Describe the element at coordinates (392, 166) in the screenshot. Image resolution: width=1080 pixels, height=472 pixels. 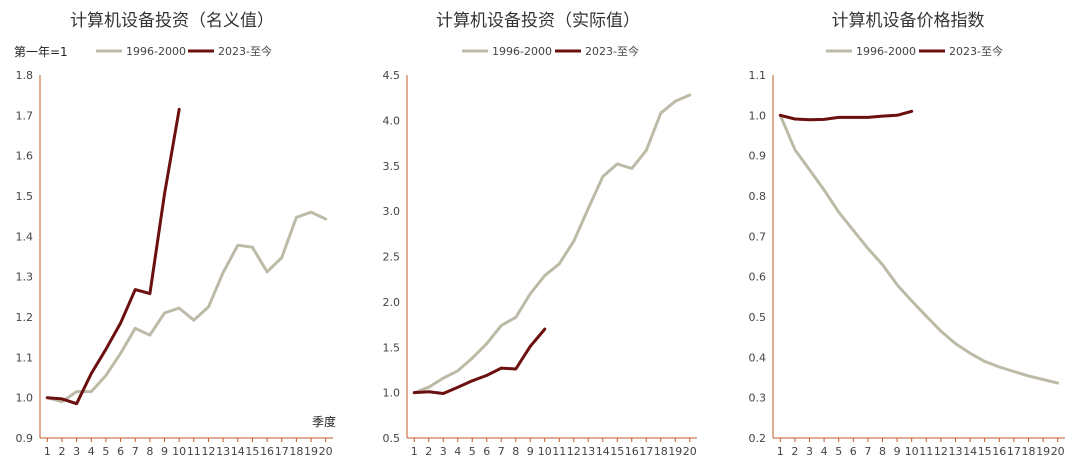
I see `y-tick-label: 3.5` at that location.